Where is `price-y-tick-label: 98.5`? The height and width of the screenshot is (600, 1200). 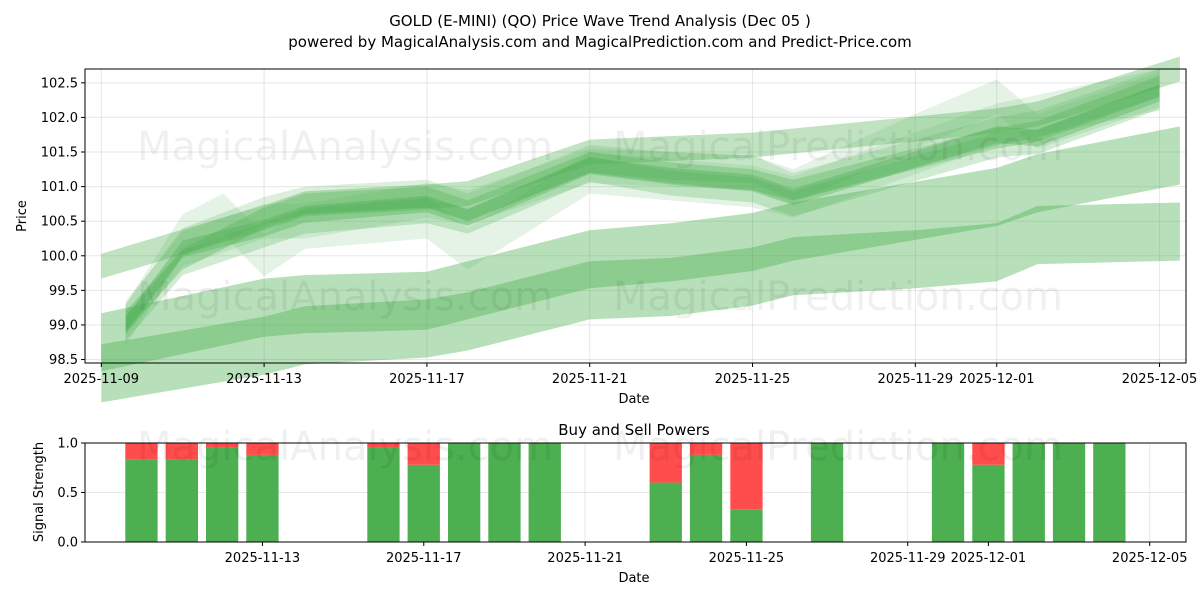 price-y-tick-label: 98.5 is located at coordinates (63, 360).